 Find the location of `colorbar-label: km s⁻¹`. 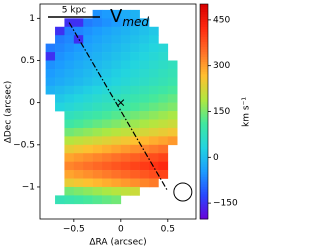

colorbar-label: km s⁻¹ is located at coordinates (247, 112).